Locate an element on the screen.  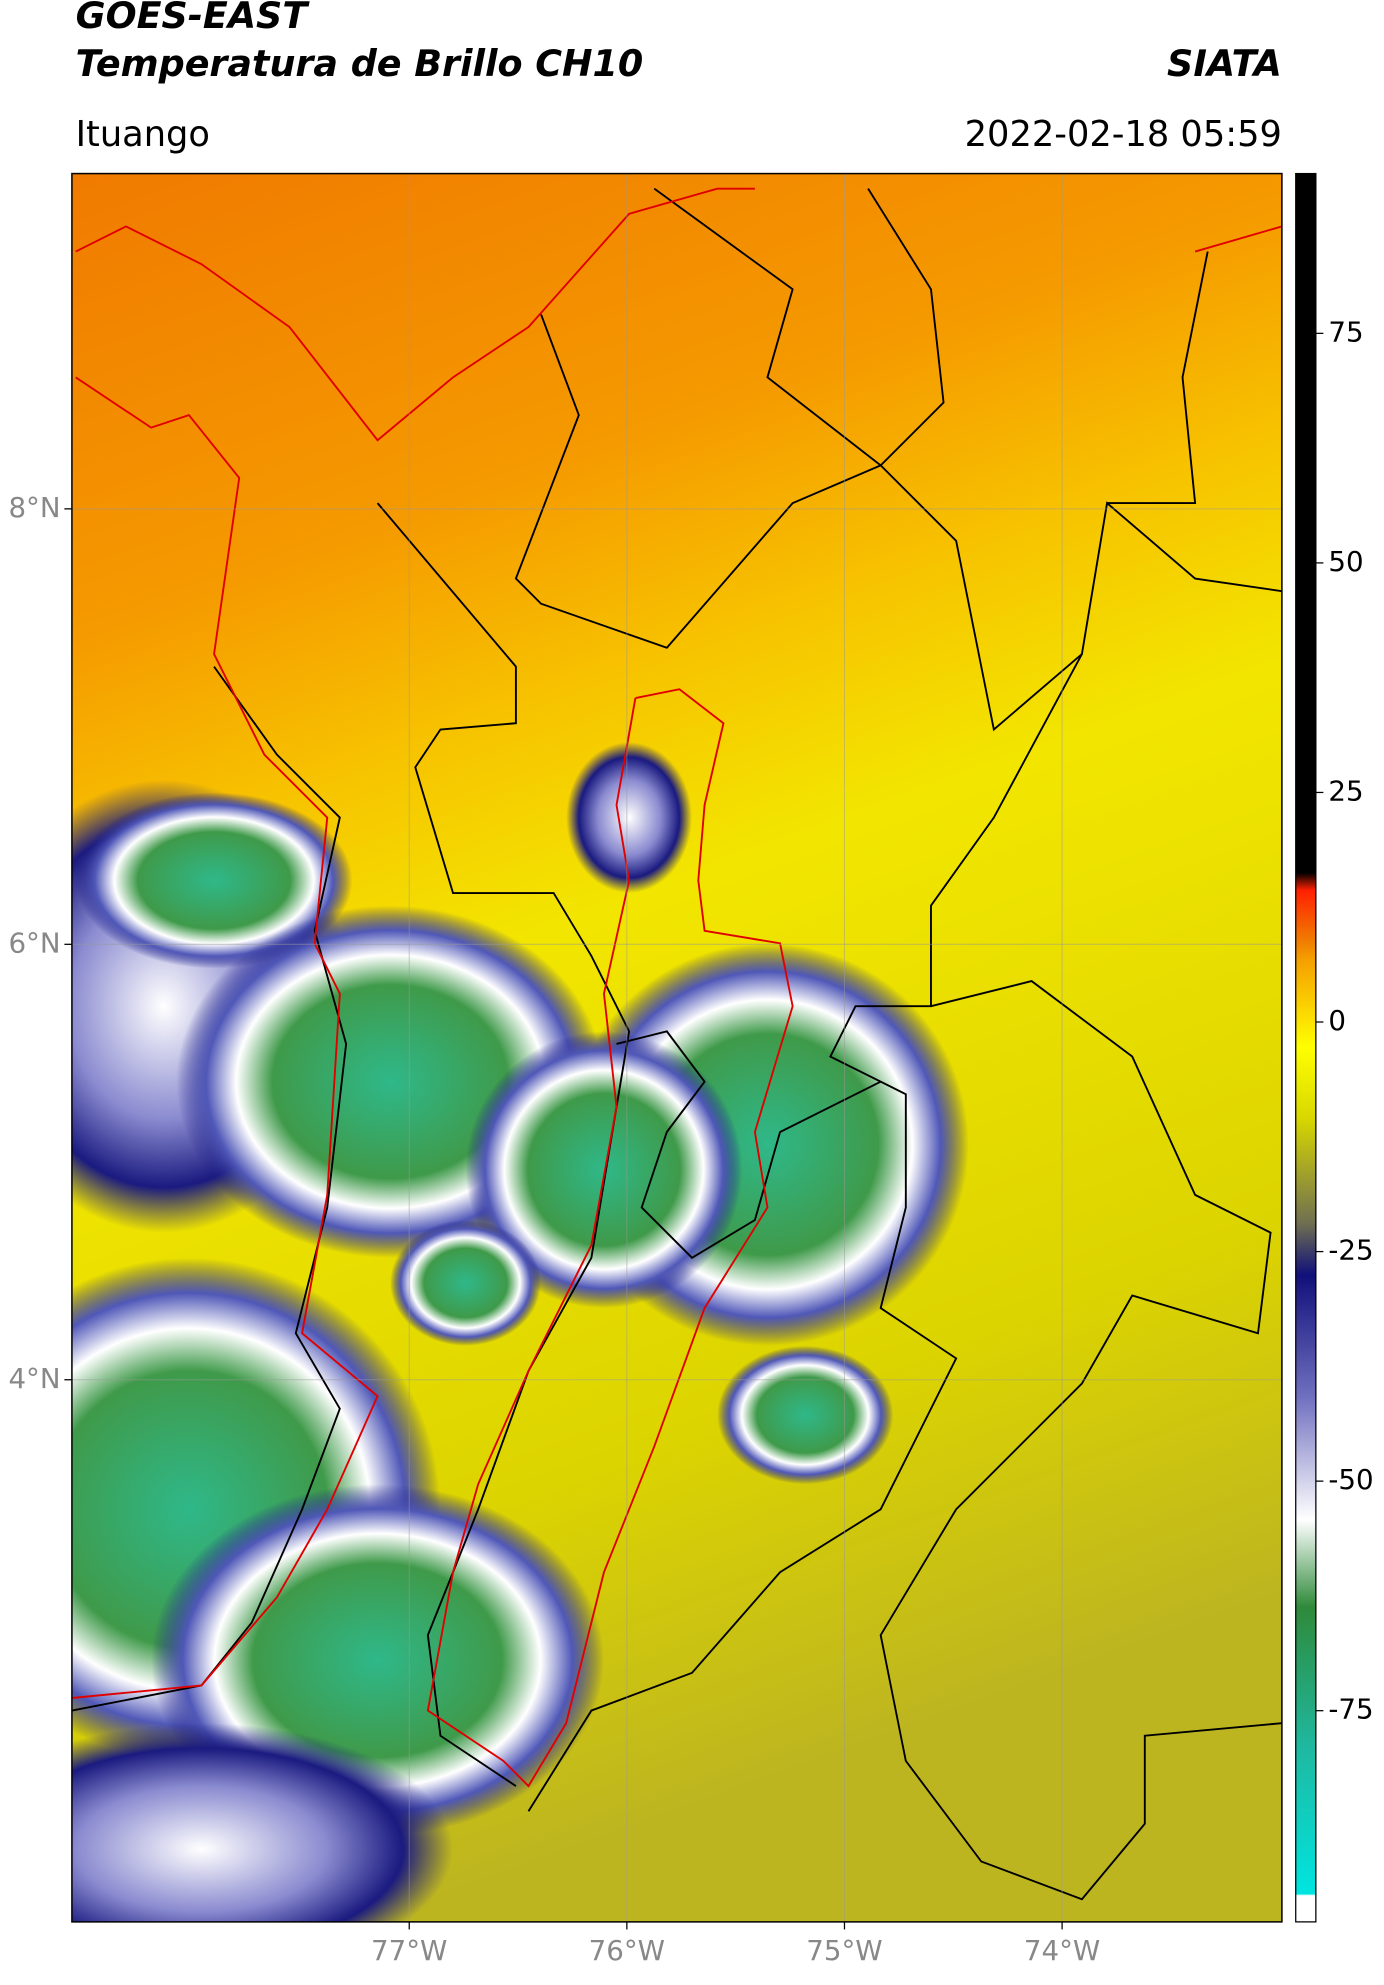
location: Ituango is located at coordinates (143, 134).